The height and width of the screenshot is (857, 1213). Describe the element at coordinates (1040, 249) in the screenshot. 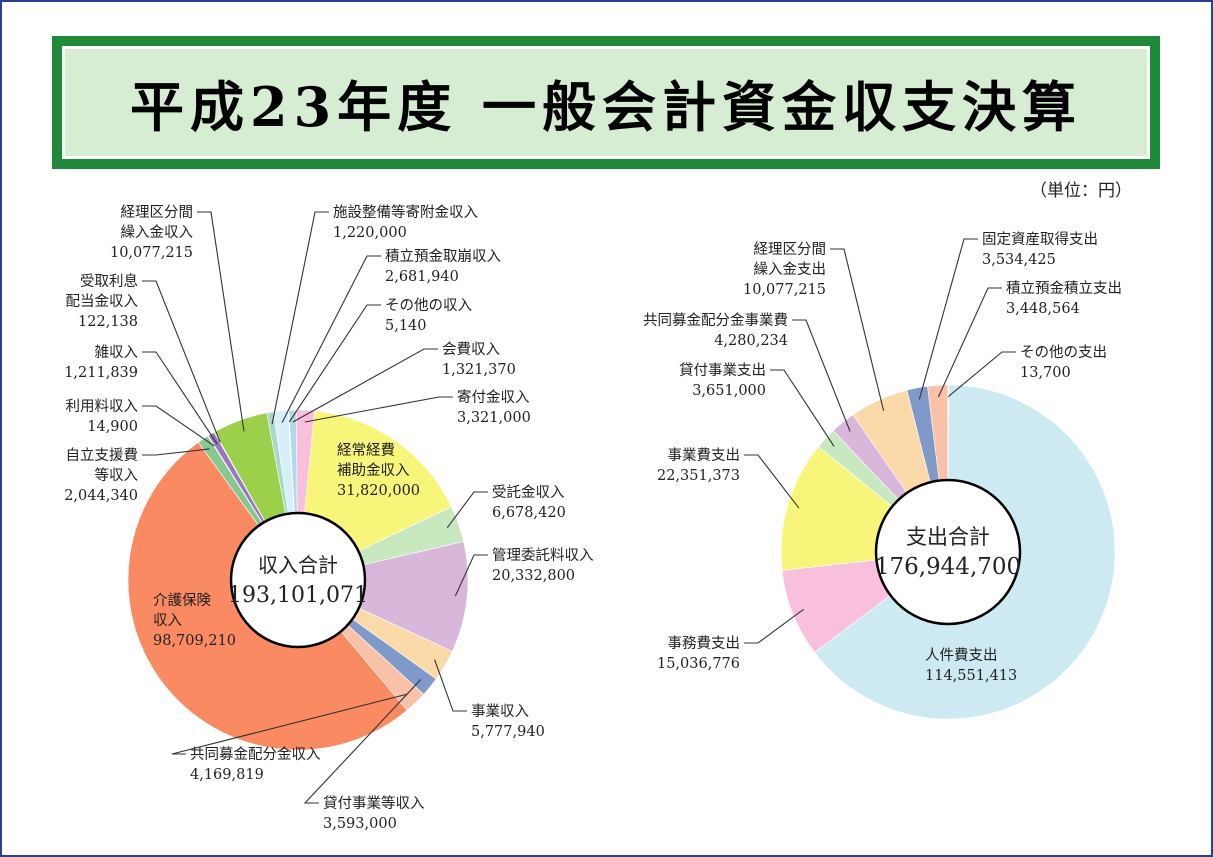

I see `slice-label: 固定資産取得支出 3,534,425` at that location.